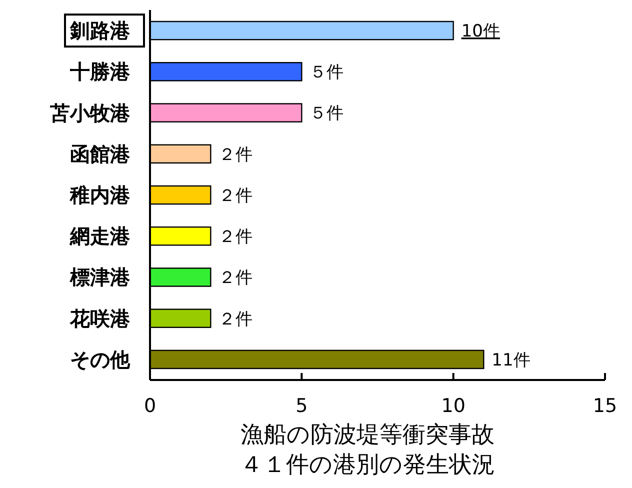  What do you see at coordinates (367, 465) in the screenshot?
I see `text: ４１件の港別の発生状況` at bounding box center [367, 465].